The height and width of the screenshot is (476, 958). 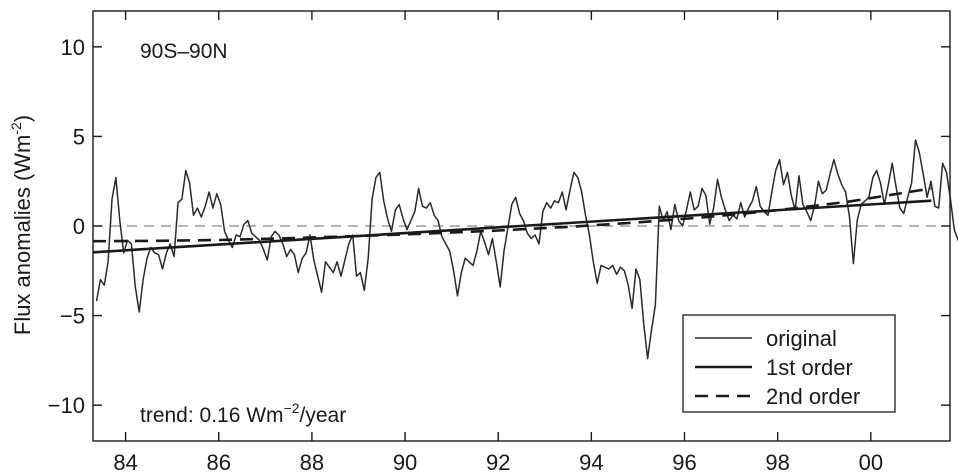 I want to click on y-axis-title-main: Flux anomalies (Wm, so click(x=22, y=235).